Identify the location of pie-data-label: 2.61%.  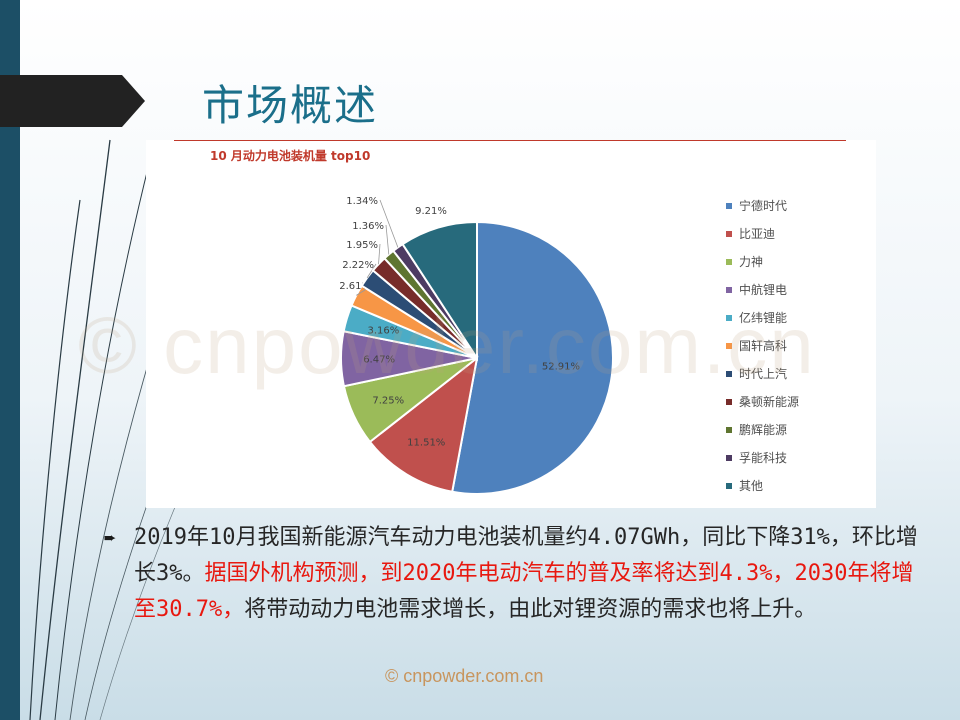
(355, 286).